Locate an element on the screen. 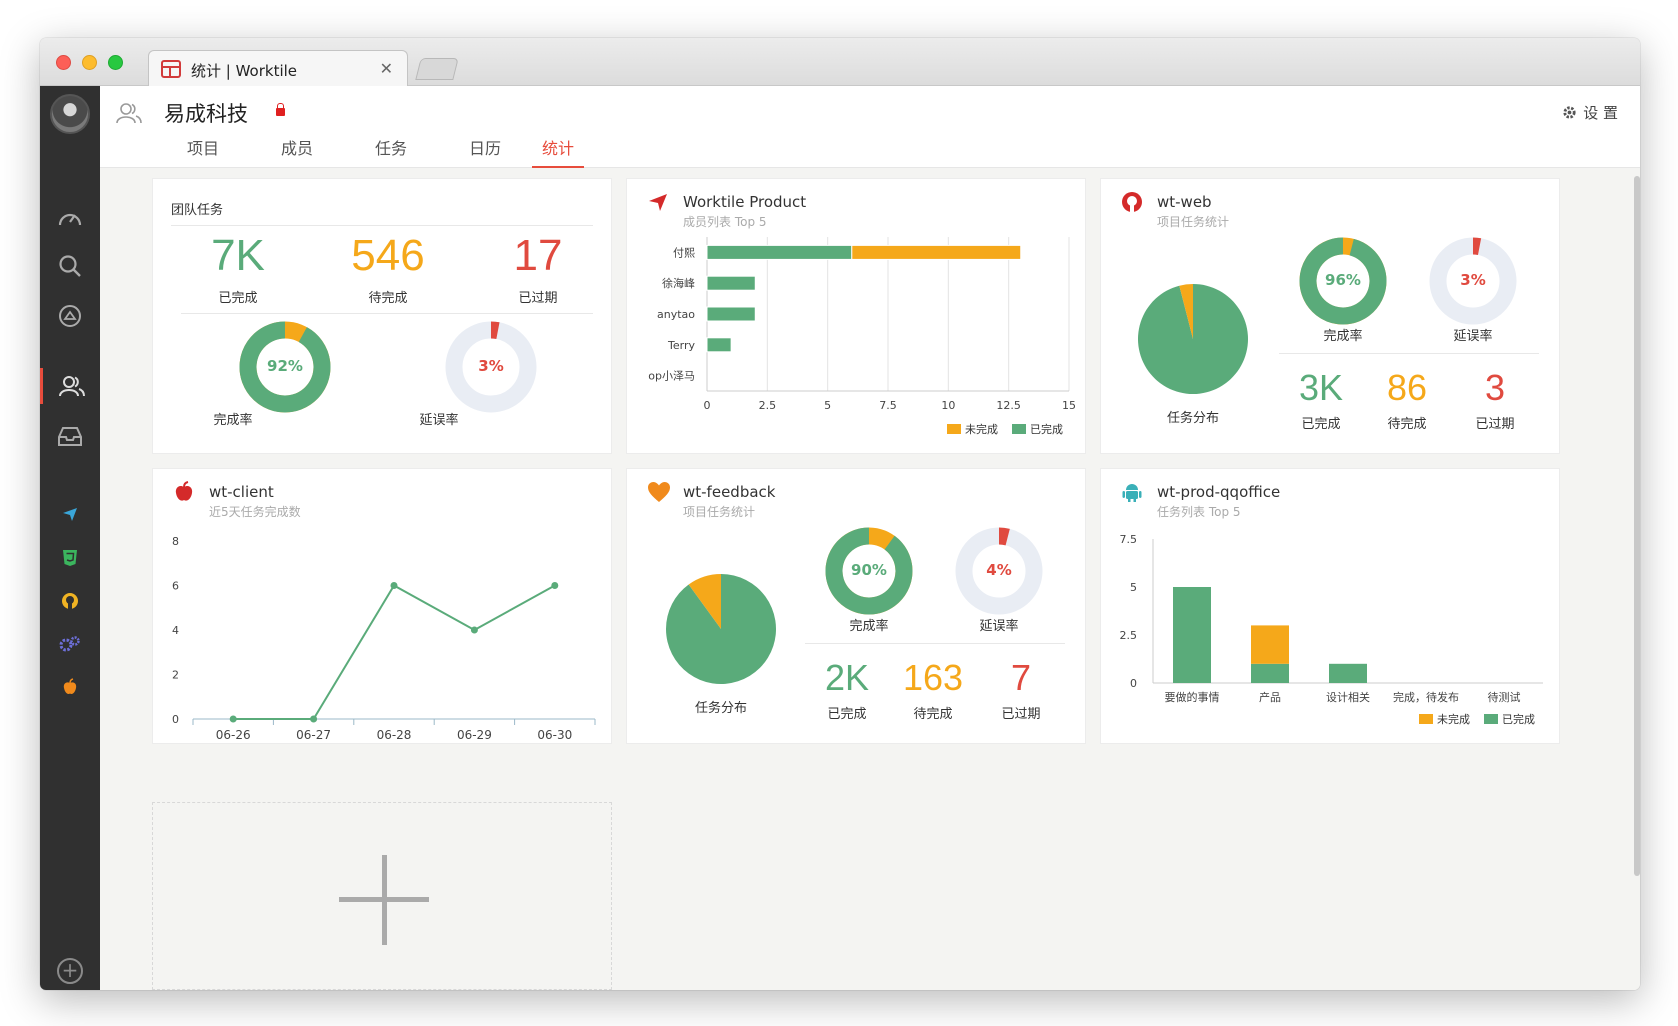  tab-projects: 项目 is located at coordinates (202, 148).